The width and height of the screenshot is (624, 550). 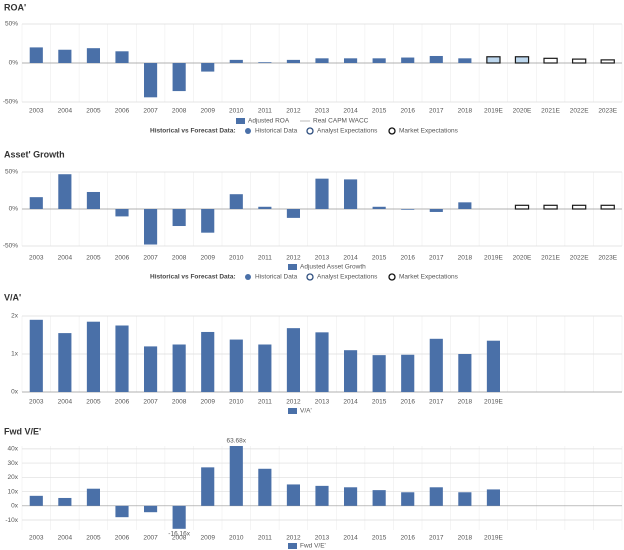 I want to click on x-tick-label: 2009, so click(x=207, y=258).